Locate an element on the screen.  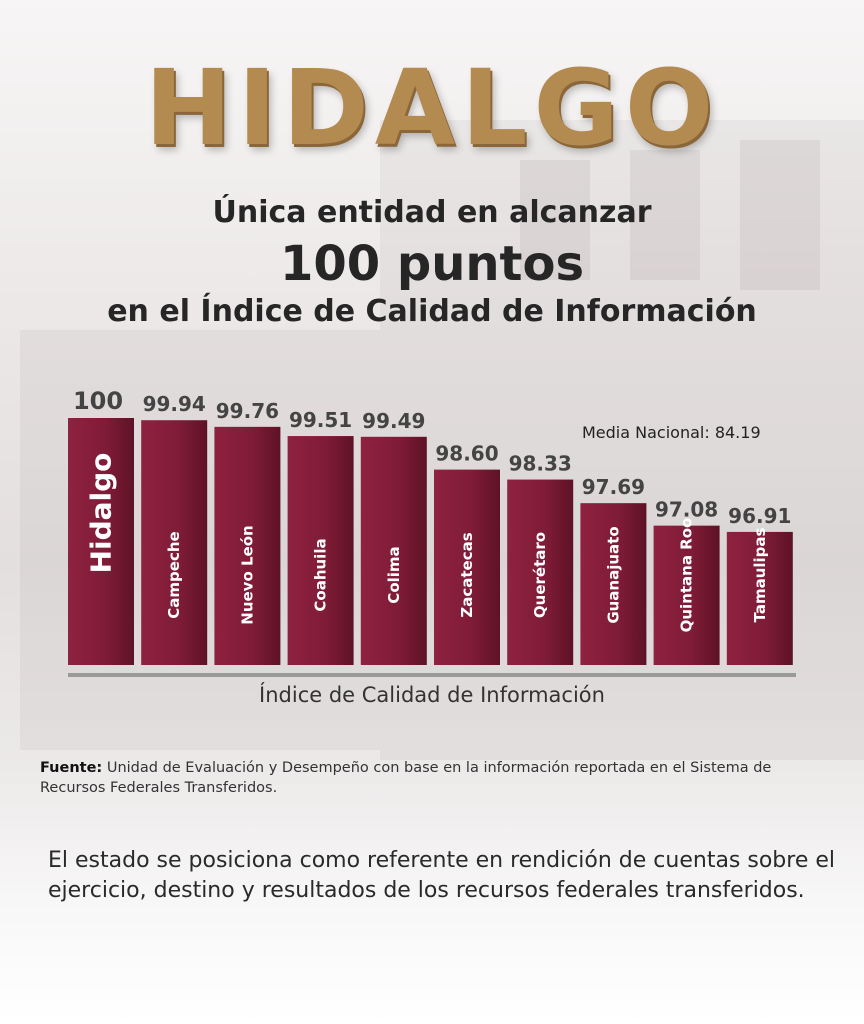
bar-campeche is located at coordinates (174, 542).